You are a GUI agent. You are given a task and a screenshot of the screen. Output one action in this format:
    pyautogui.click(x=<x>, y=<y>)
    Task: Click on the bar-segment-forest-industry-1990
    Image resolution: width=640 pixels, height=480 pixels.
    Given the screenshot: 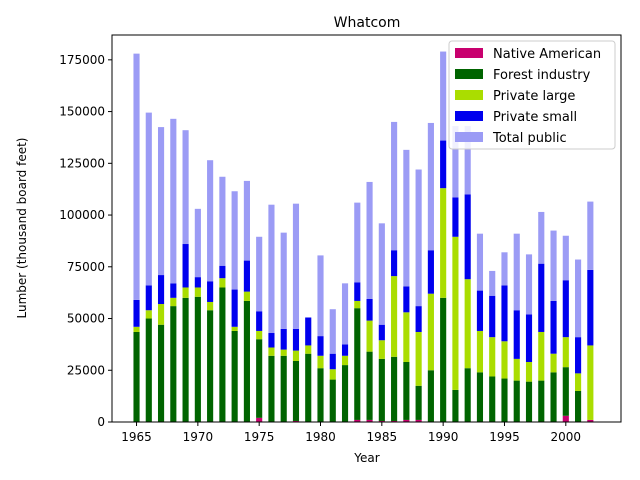 What is the action you would take?
    pyautogui.click(x=443, y=359)
    